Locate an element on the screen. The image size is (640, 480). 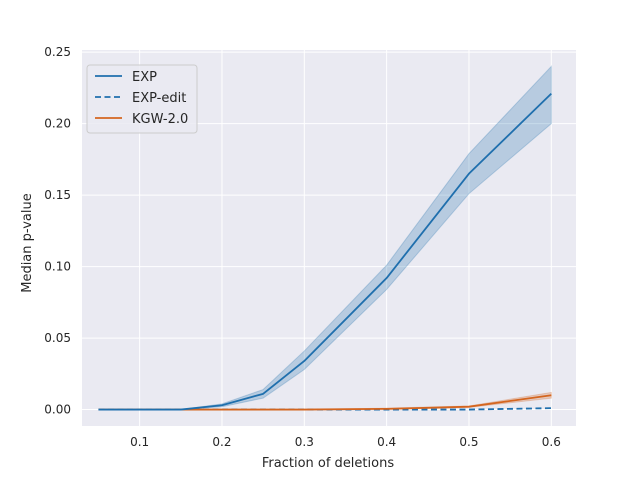
y-tick-label: 0.10 is located at coordinates (57, 267).